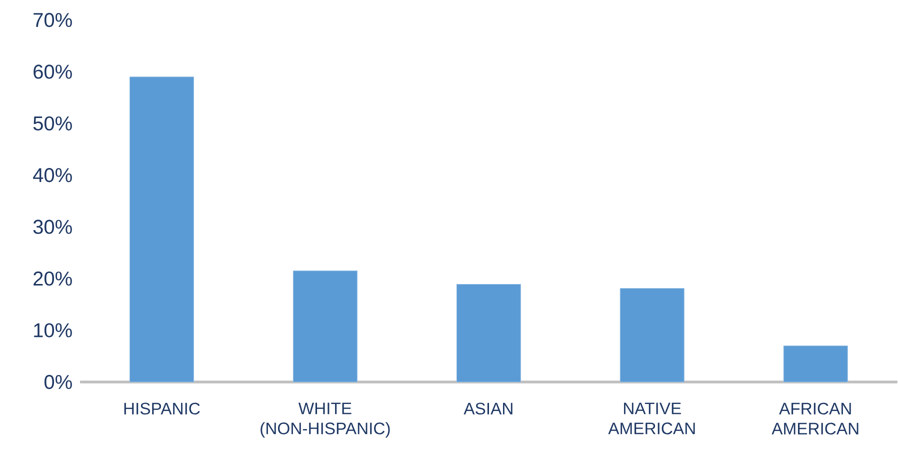  Describe the element at coordinates (52, 123) in the screenshot. I see `y-tick-label: 50%` at that location.